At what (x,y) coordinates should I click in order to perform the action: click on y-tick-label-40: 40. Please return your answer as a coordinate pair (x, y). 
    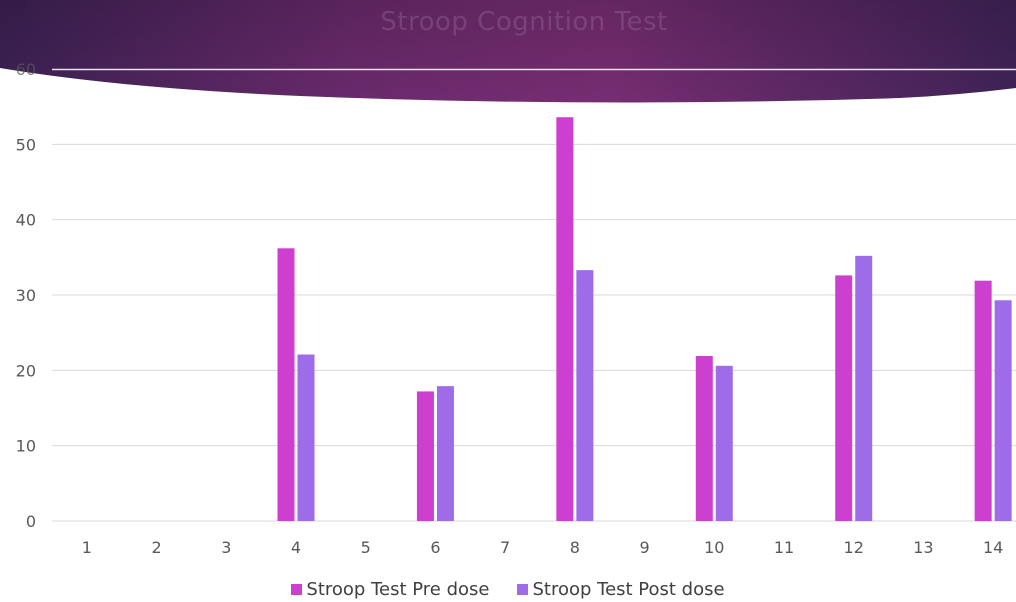
    Looking at the image, I should click on (26, 220).